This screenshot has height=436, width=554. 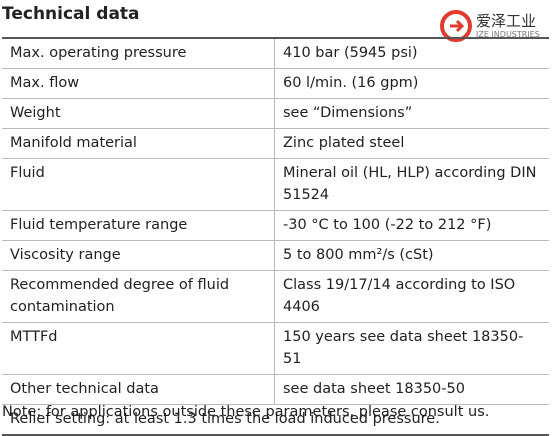 I want to click on spec-value: see “Dimensions”, so click(x=411, y=113).